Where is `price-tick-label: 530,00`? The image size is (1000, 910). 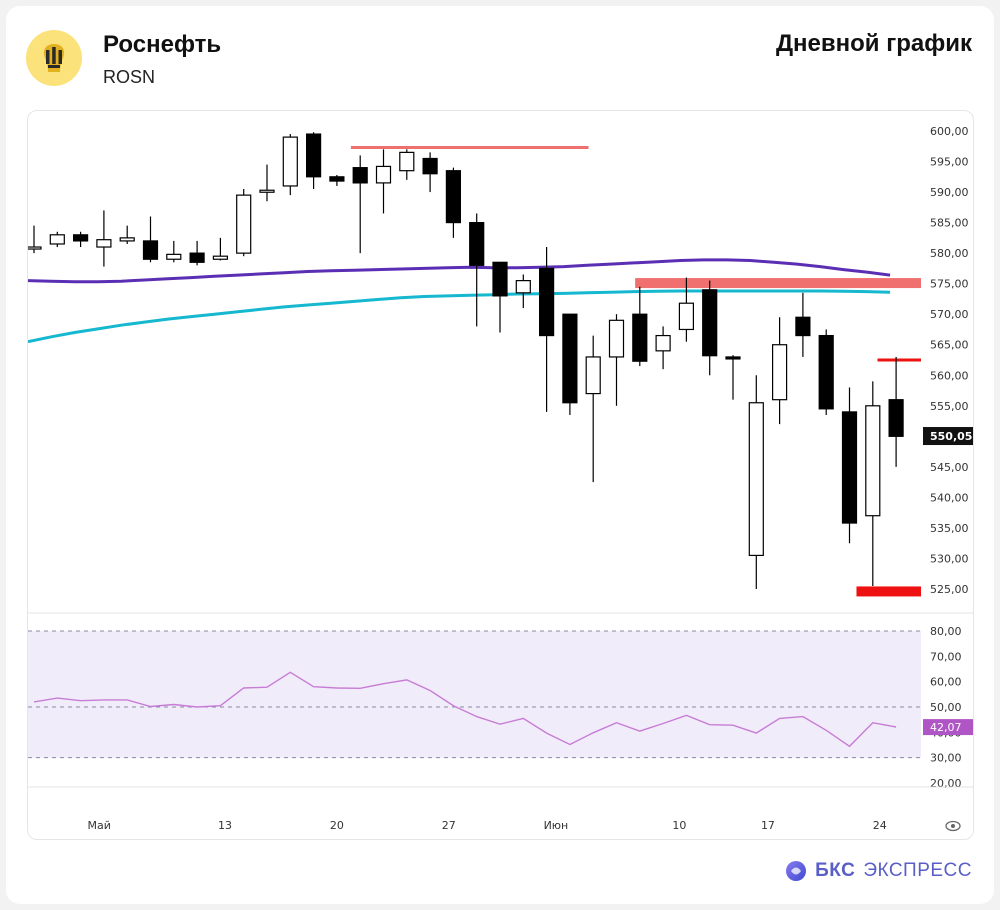 price-tick-label: 530,00 is located at coordinates (949, 558).